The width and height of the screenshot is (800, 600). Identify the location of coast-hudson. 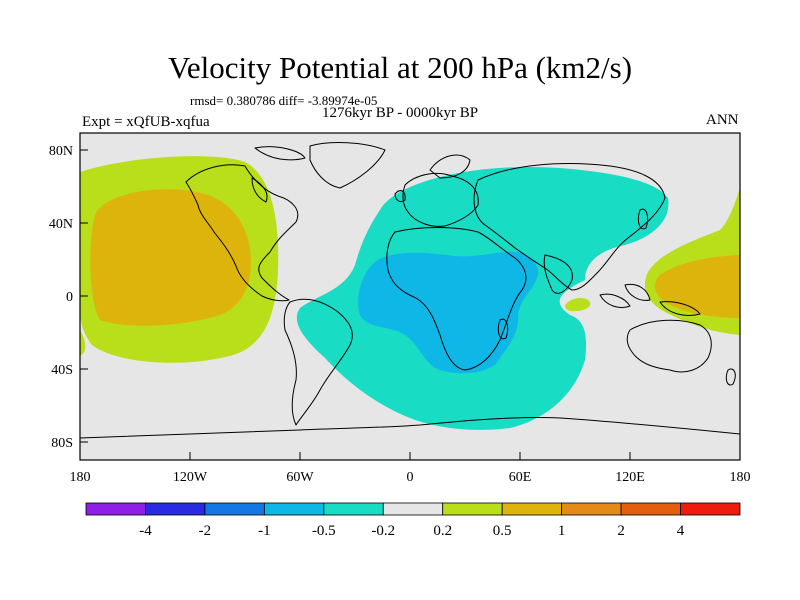
(259, 190).